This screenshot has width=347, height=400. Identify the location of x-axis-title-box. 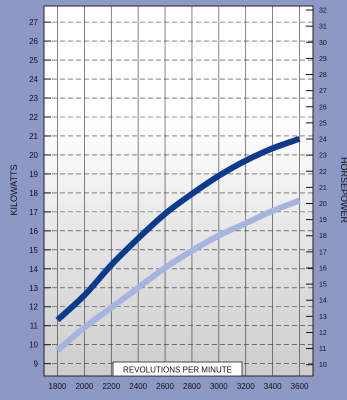
(177, 369).